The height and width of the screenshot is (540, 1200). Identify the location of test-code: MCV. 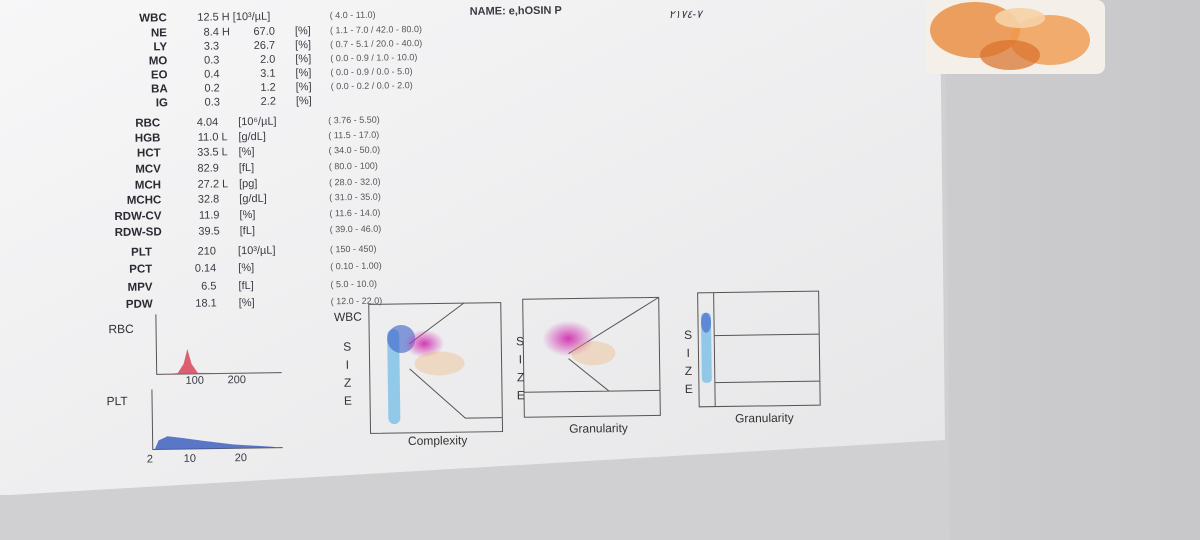
(148, 169).